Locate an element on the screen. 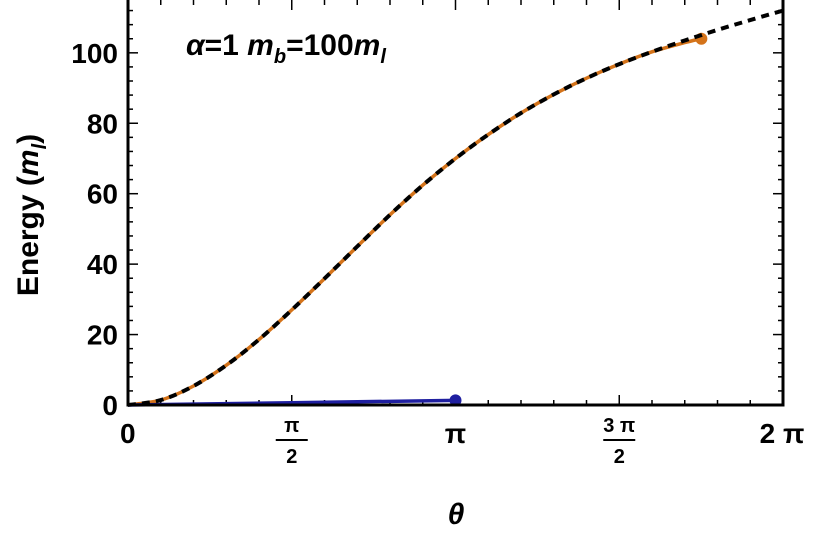  x-tick-label-numerator: π is located at coordinates (291, 426).